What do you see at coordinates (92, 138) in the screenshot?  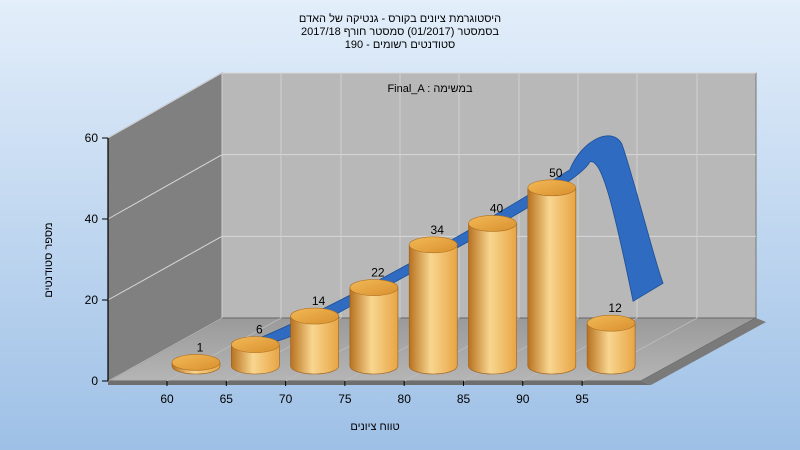 I see `y-tick-label: 60` at bounding box center [92, 138].